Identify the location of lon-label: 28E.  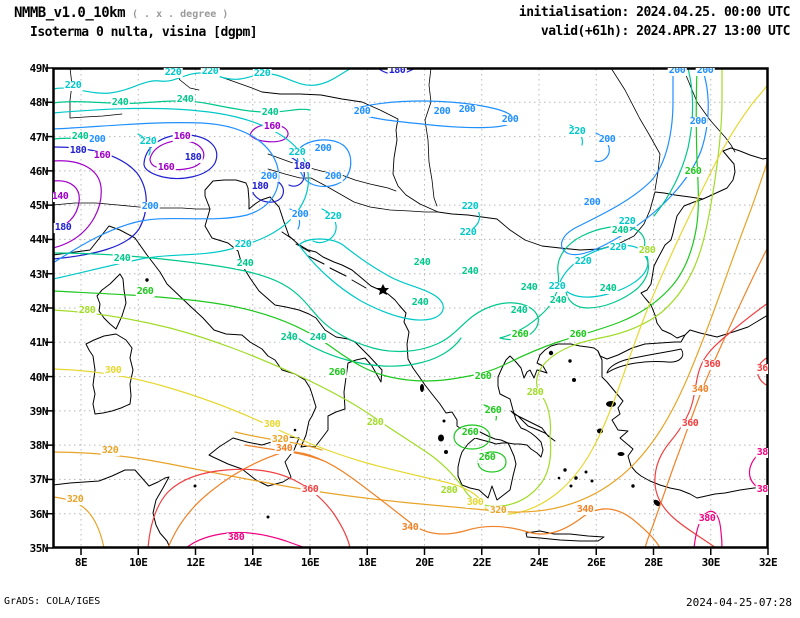
(653, 562).